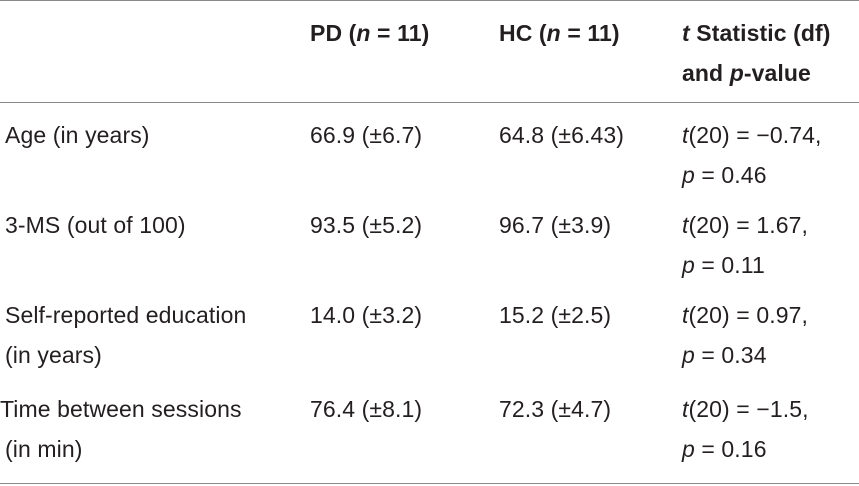 The image size is (859, 486). I want to click on cell-pd: 66.9 (±6.7), so click(366, 135).